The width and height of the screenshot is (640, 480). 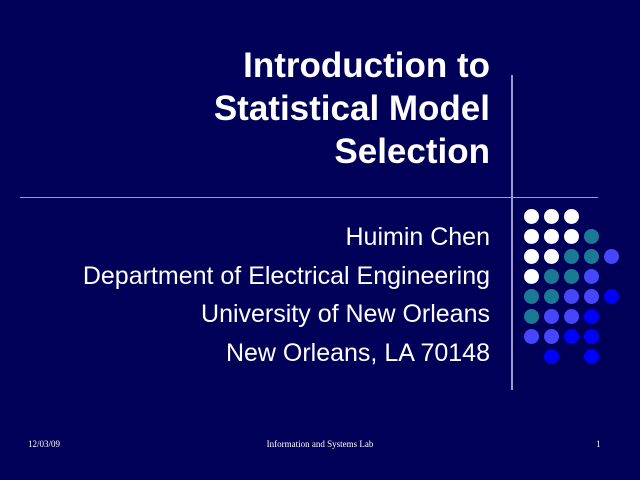 What do you see at coordinates (417, 237) in the screenshot?
I see `author-name: Huimin Chen` at bounding box center [417, 237].